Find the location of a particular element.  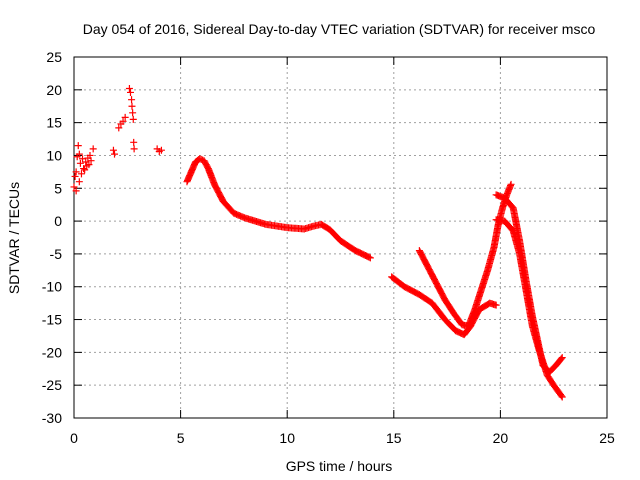

x-tick-label: 5 is located at coordinates (181, 438).